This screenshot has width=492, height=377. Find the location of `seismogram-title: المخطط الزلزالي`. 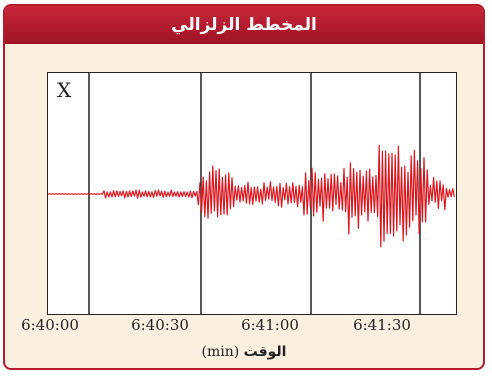

seismogram-title: المخطط الزلزالي is located at coordinates (244, 25).